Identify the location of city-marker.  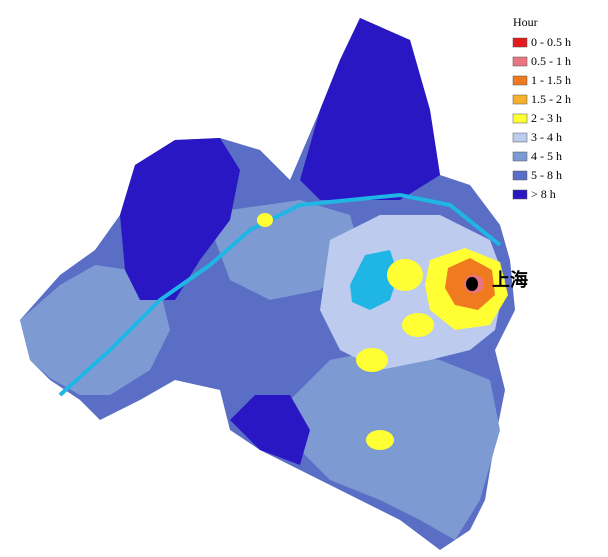
(472, 284).